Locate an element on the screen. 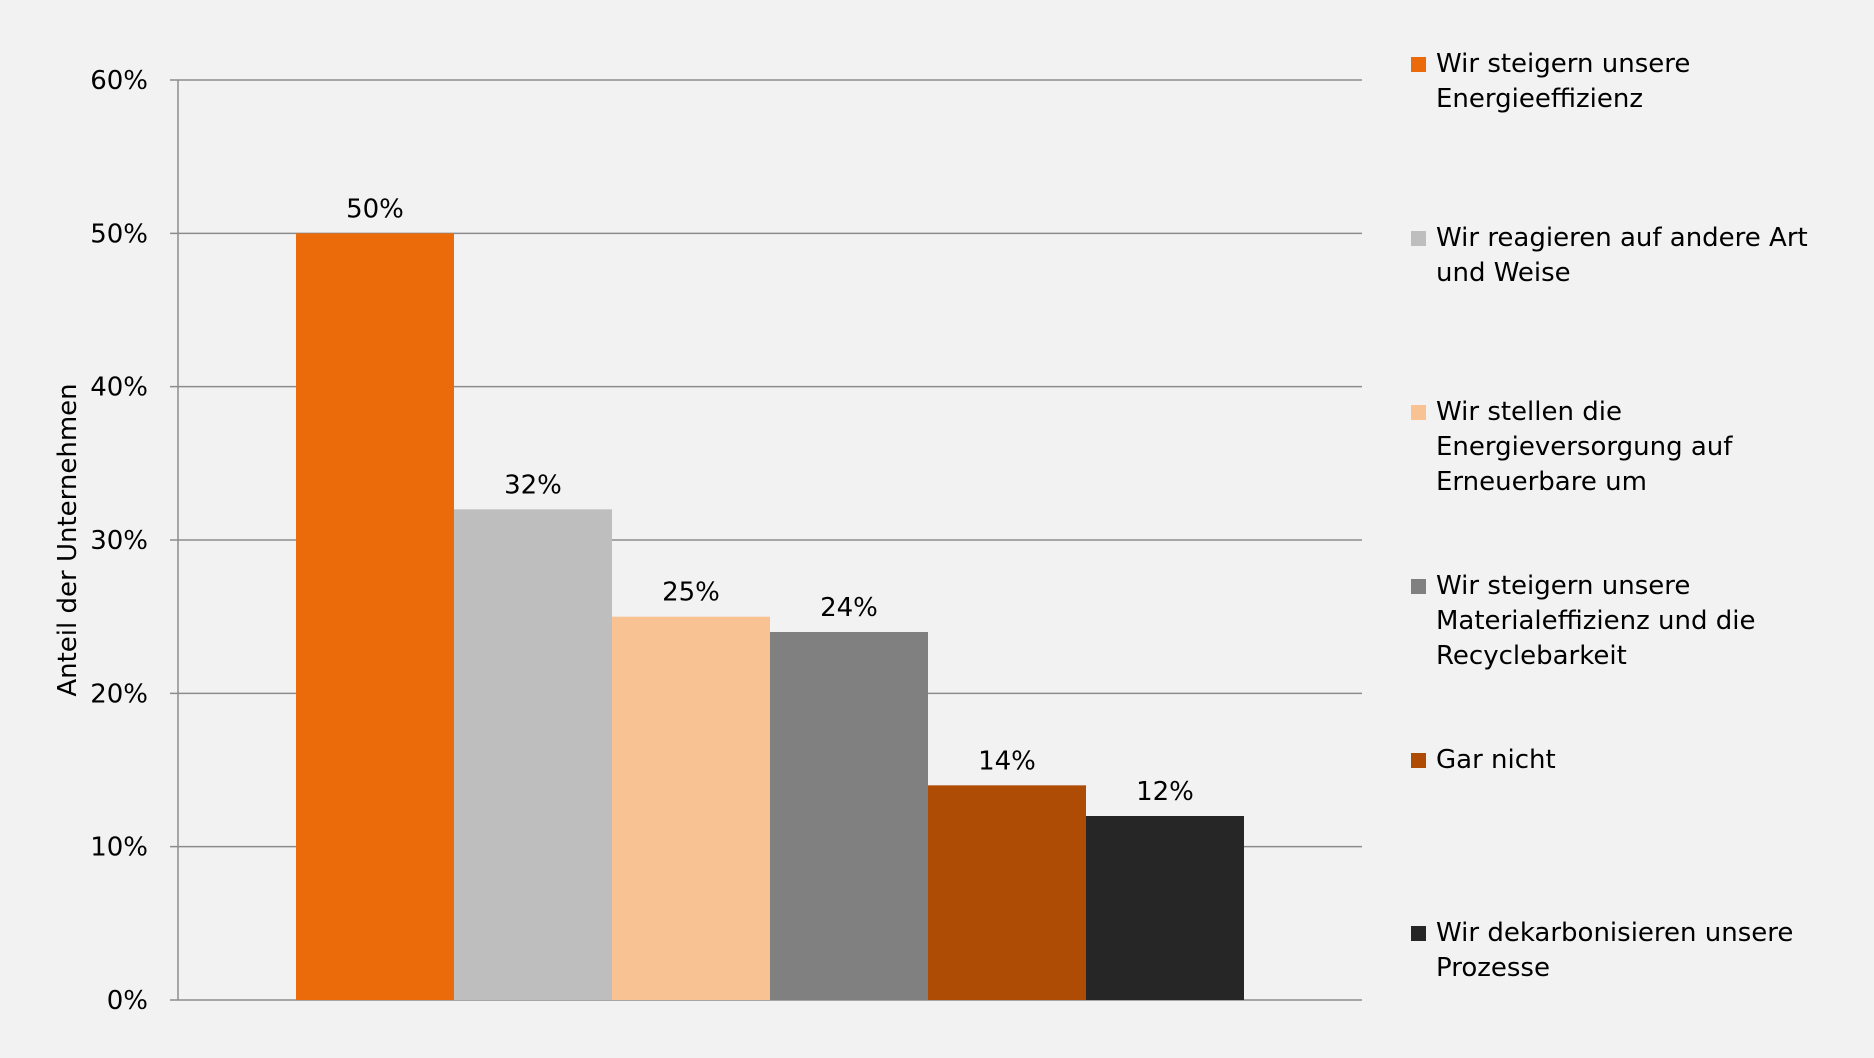  data-label: 50% is located at coordinates (375, 209).